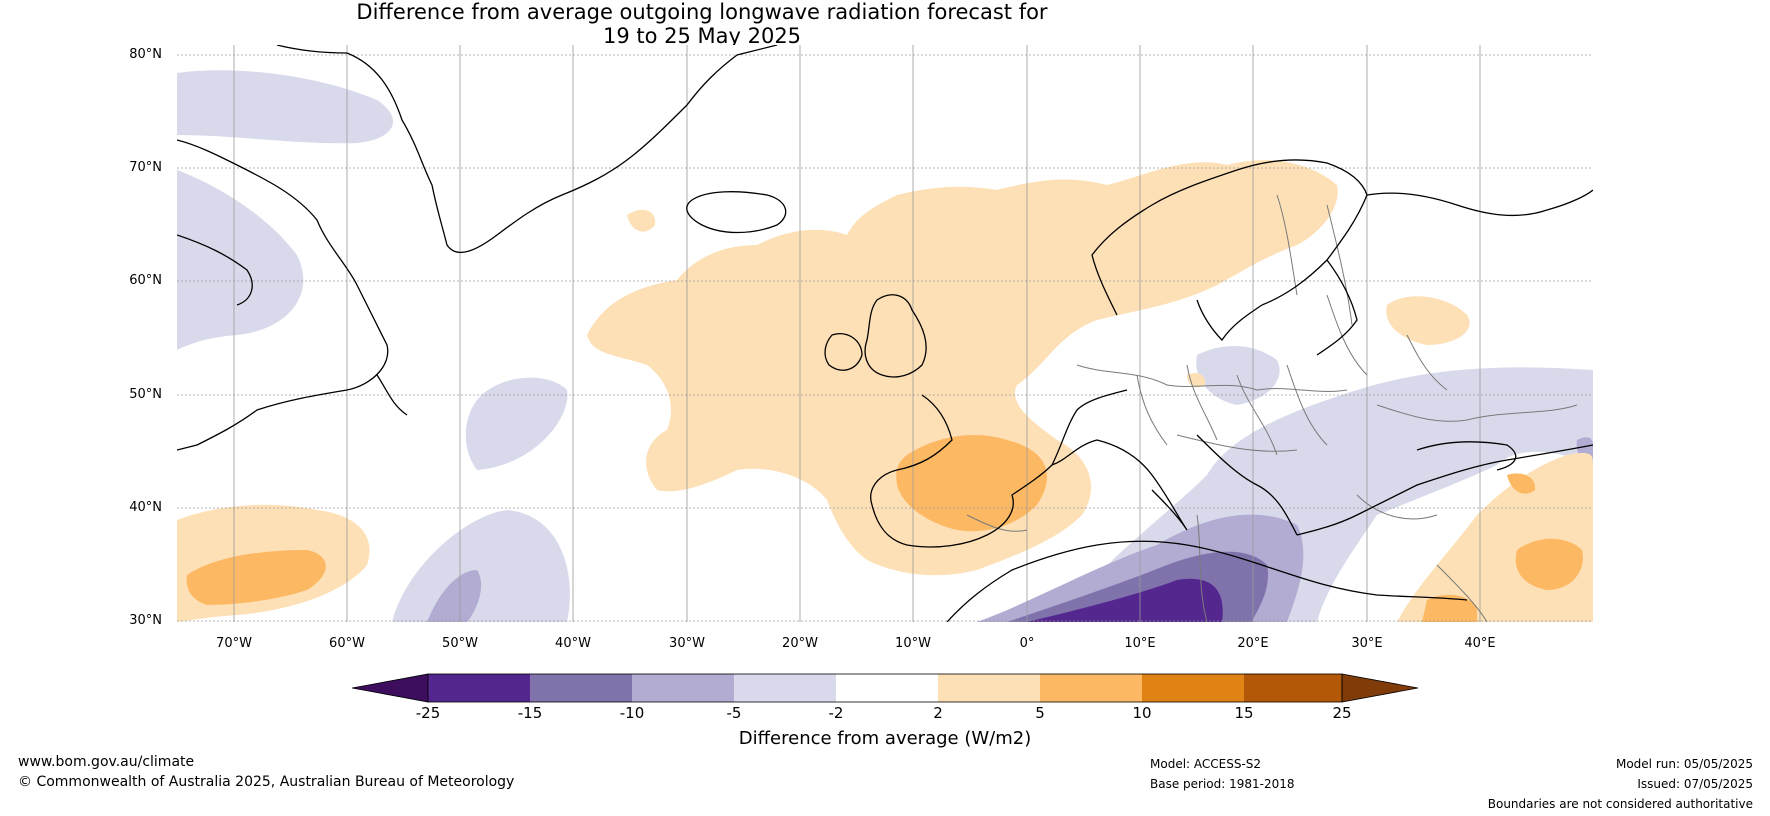  Describe the element at coordinates (836, 713) in the screenshot. I see `colorbar-tick: -2` at that location.